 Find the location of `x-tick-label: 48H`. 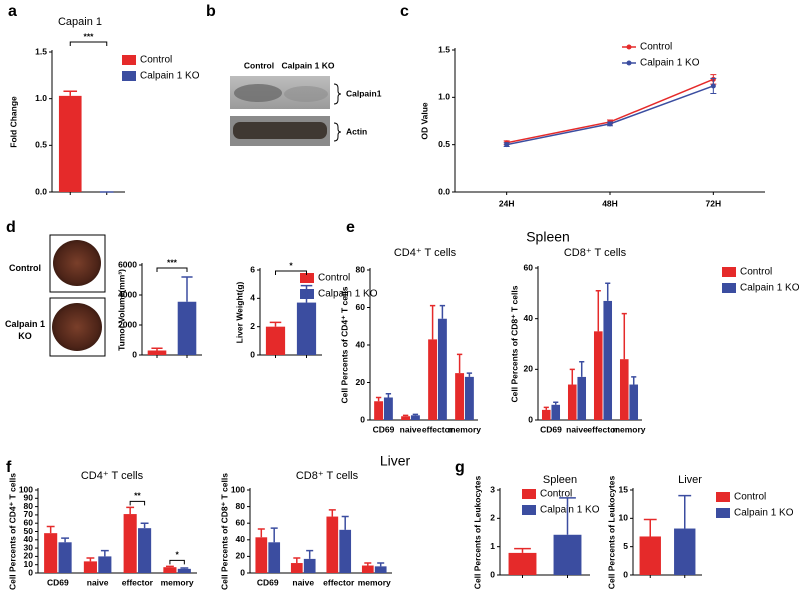

x-tick-label: 48H is located at coordinates (610, 203).